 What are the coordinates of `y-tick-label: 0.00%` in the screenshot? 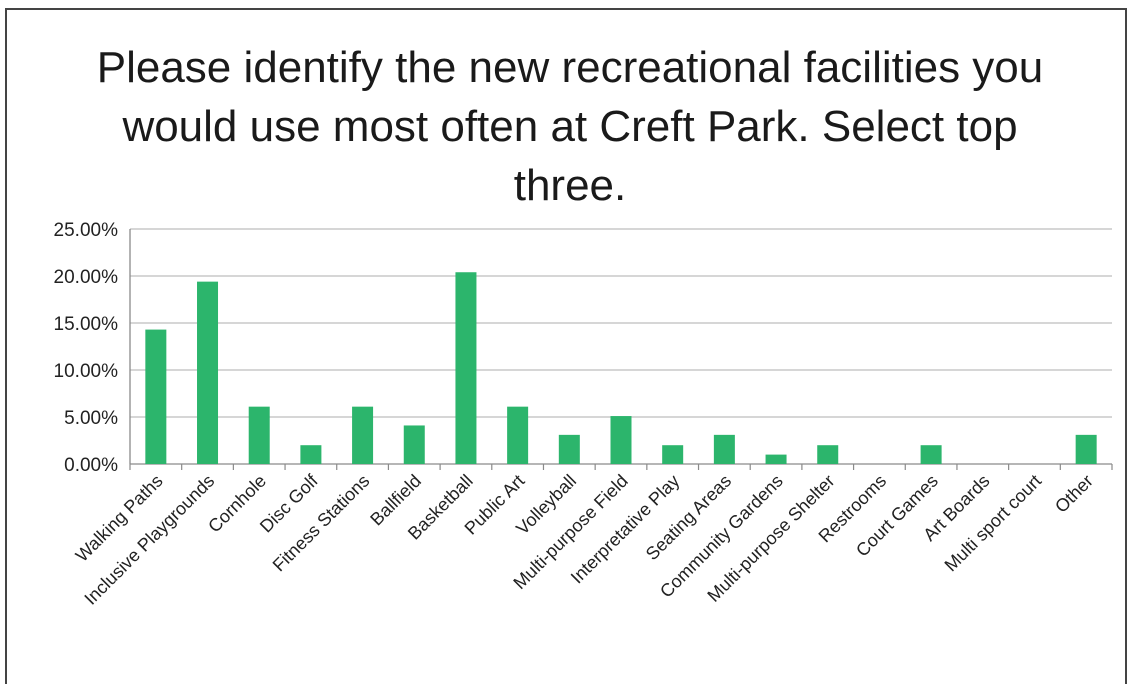 It's located at (91, 465).